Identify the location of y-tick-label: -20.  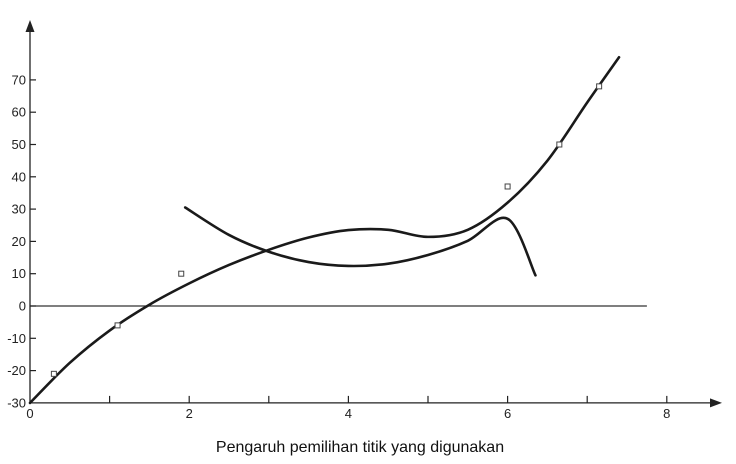
(16, 370).